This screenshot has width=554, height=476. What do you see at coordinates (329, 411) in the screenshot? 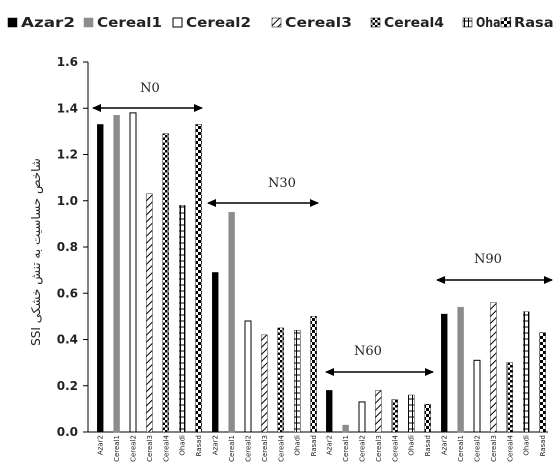
I see `bar-n60-azar2` at bounding box center [329, 411].